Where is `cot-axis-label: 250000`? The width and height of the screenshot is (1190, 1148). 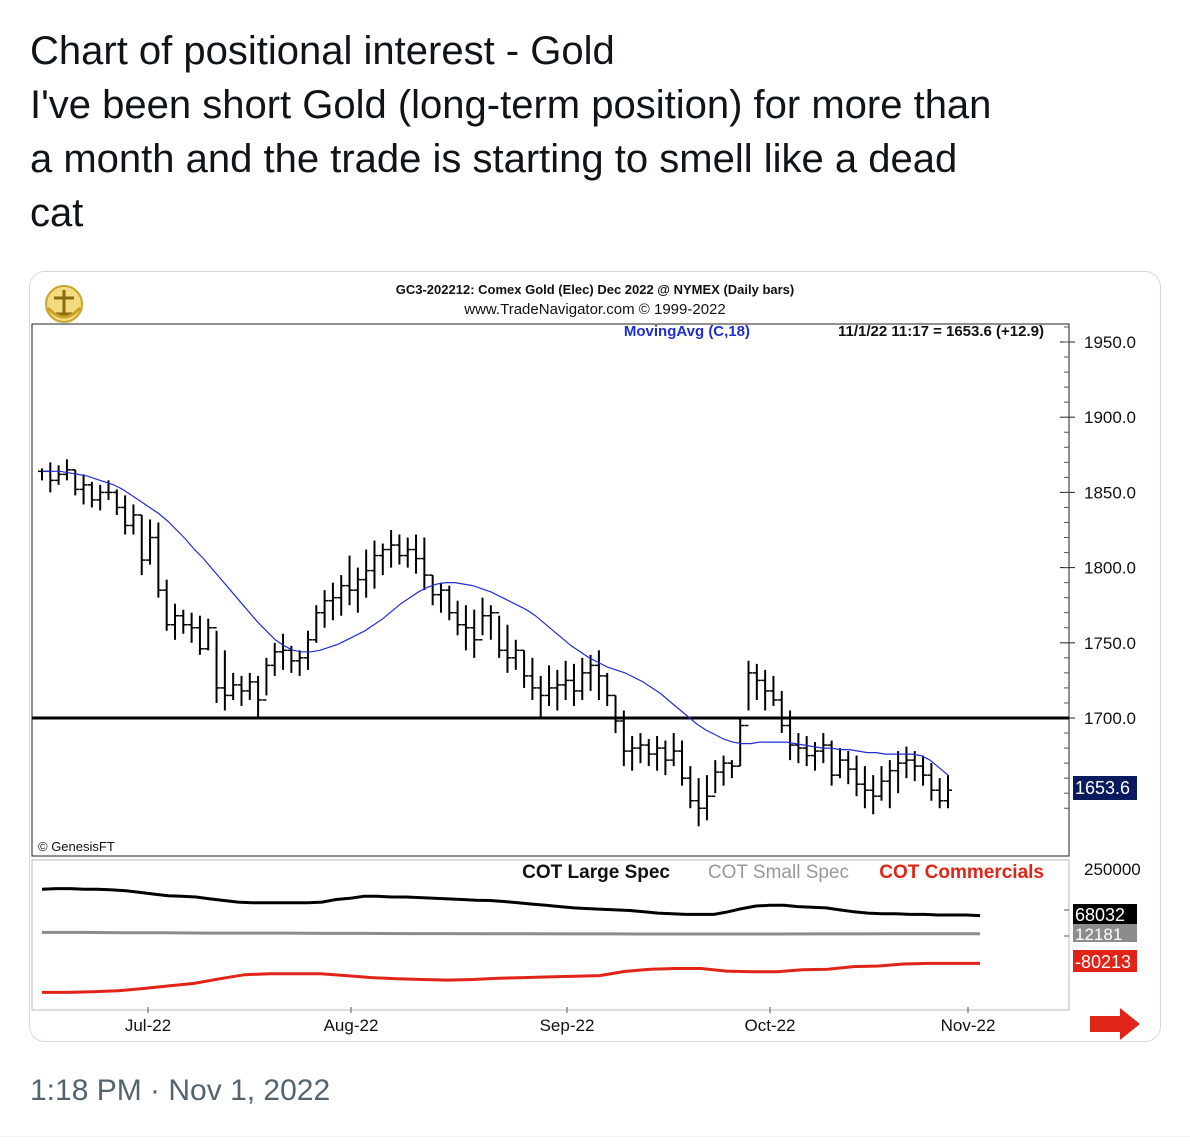 cot-axis-label: 250000 is located at coordinates (1112, 869).